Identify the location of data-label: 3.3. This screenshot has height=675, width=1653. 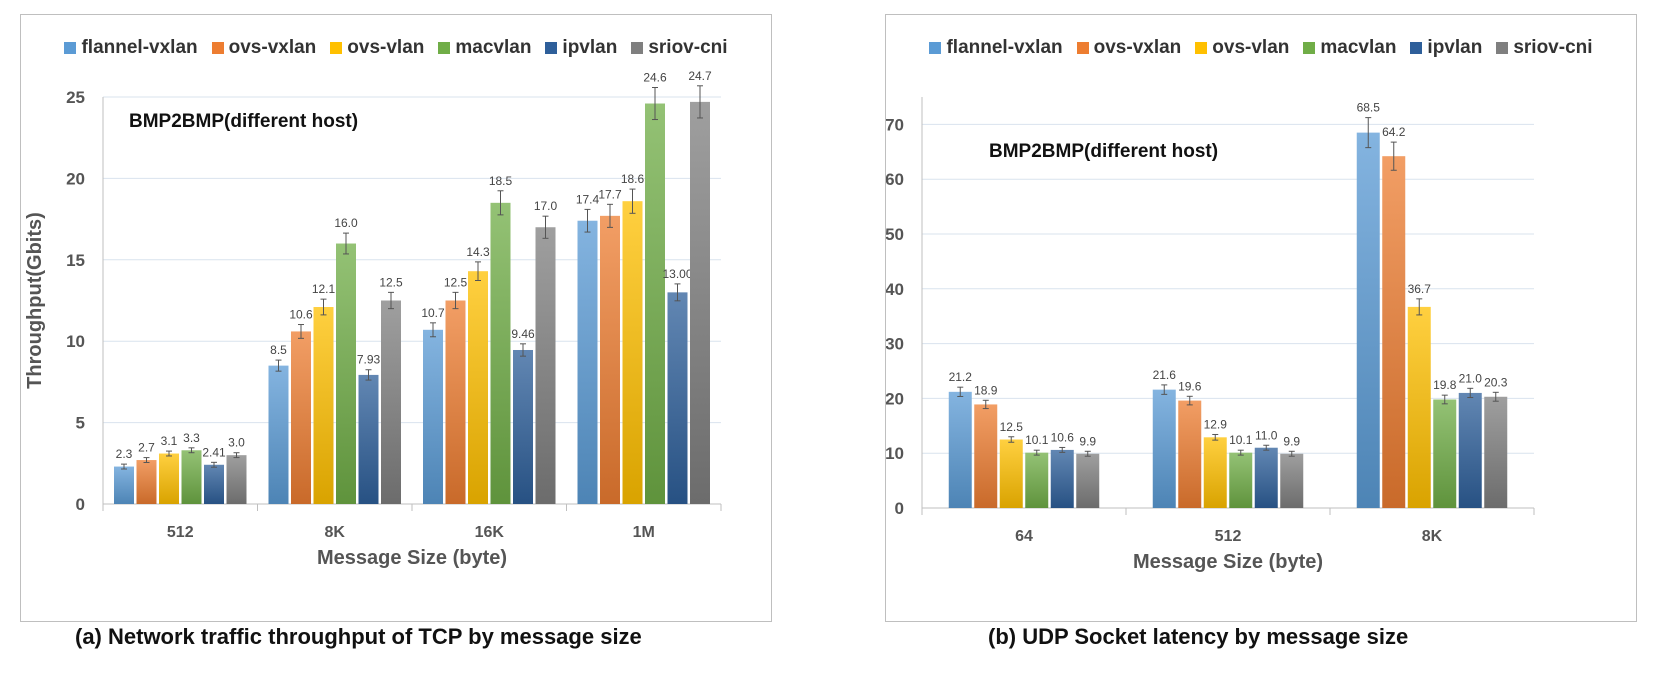
(191, 438).